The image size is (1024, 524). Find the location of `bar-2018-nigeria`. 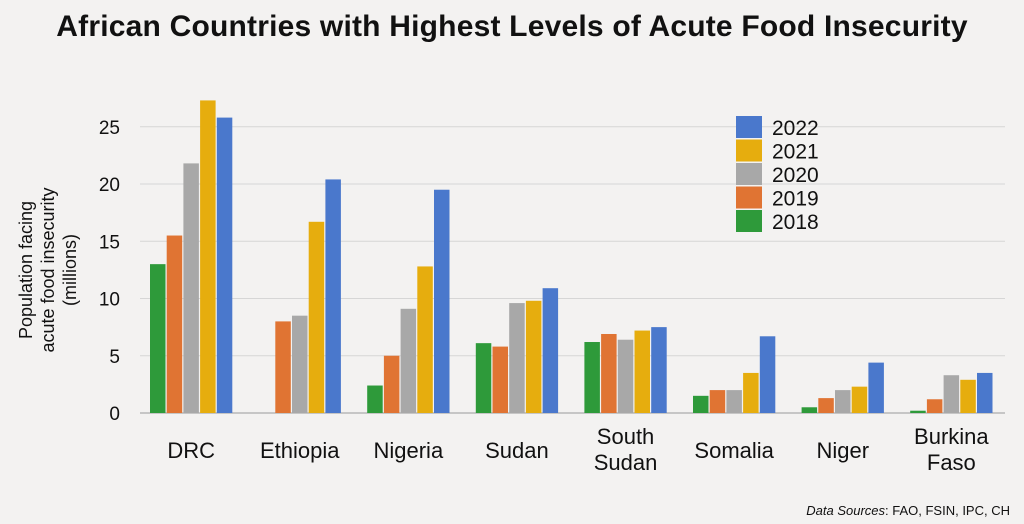

bar-2018-nigeria is located at coordinates (375, 399).